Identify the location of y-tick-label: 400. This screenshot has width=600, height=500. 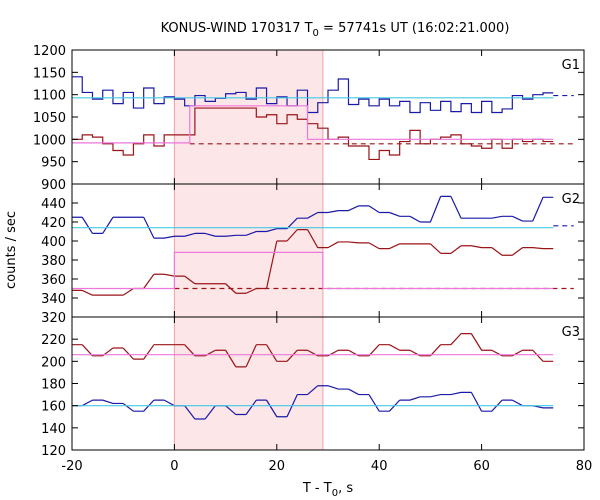
(53, 242).